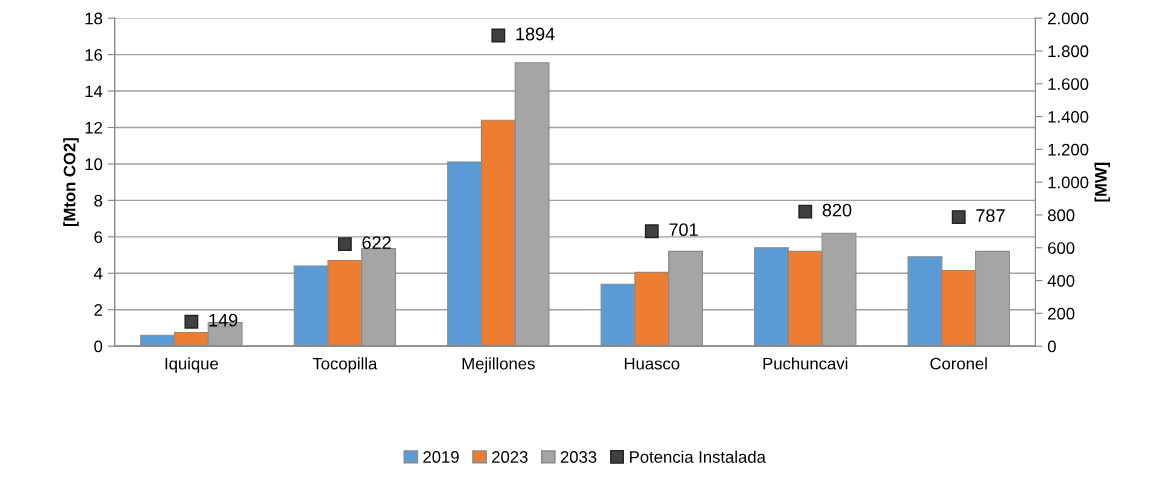 The image size is (1170, 491). I want to click on x-tick-label: Huasco, so click(652, 363).